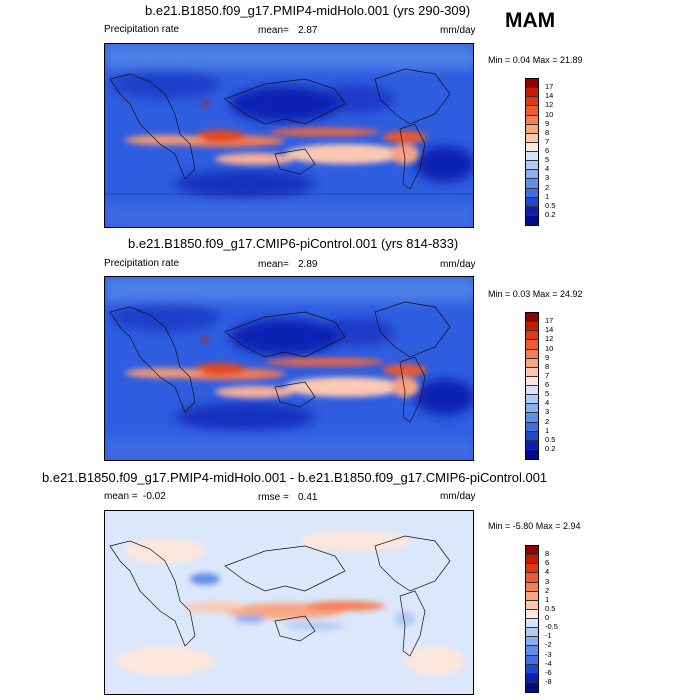  Describe the element at coordinates (550, 448) in the screenshot. I see `colorbar-tick-label: 0.2` at that location.